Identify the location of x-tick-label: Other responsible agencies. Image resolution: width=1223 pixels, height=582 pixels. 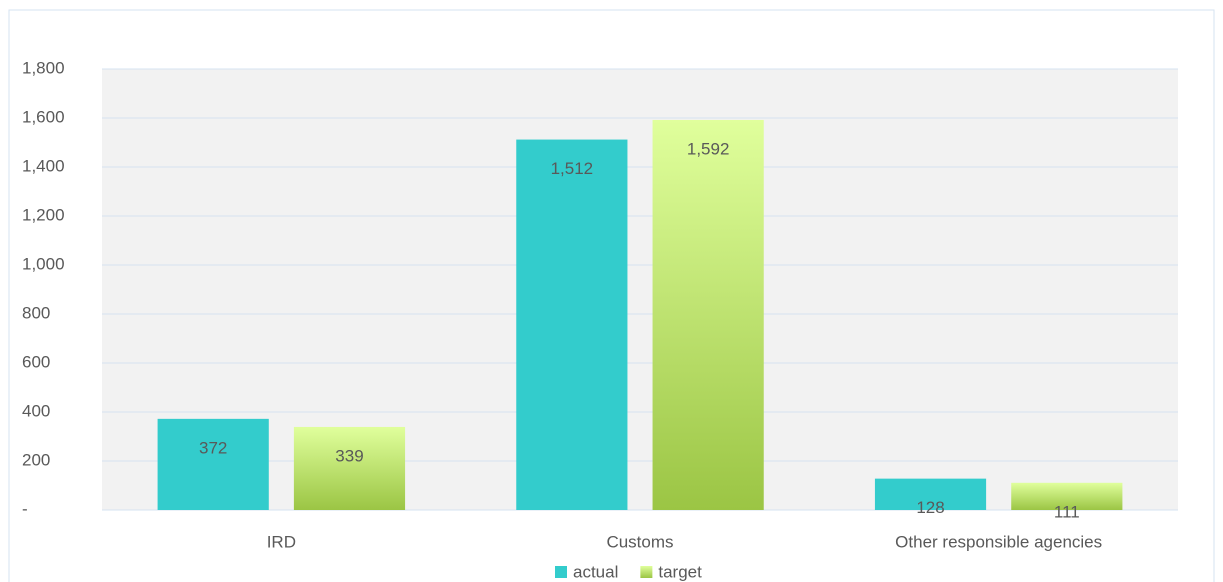
(998, 541).